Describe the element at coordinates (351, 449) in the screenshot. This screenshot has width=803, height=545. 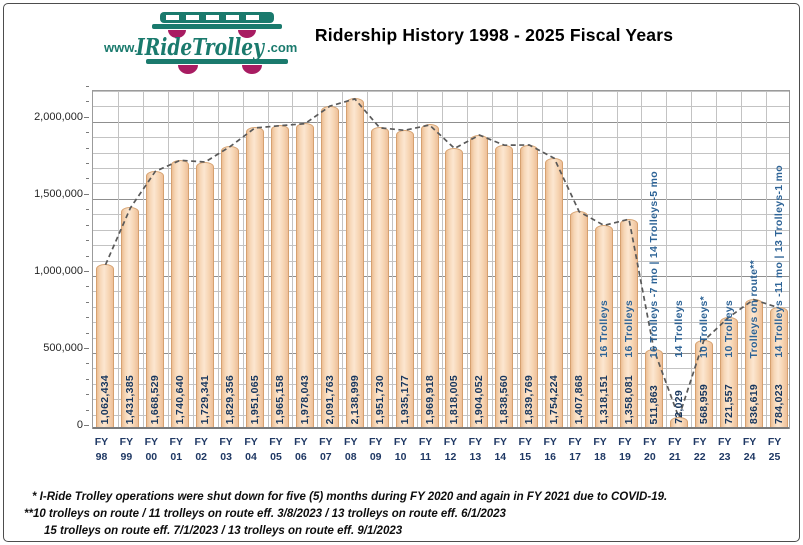
I see `x-tick-label: FY 08` at that location.